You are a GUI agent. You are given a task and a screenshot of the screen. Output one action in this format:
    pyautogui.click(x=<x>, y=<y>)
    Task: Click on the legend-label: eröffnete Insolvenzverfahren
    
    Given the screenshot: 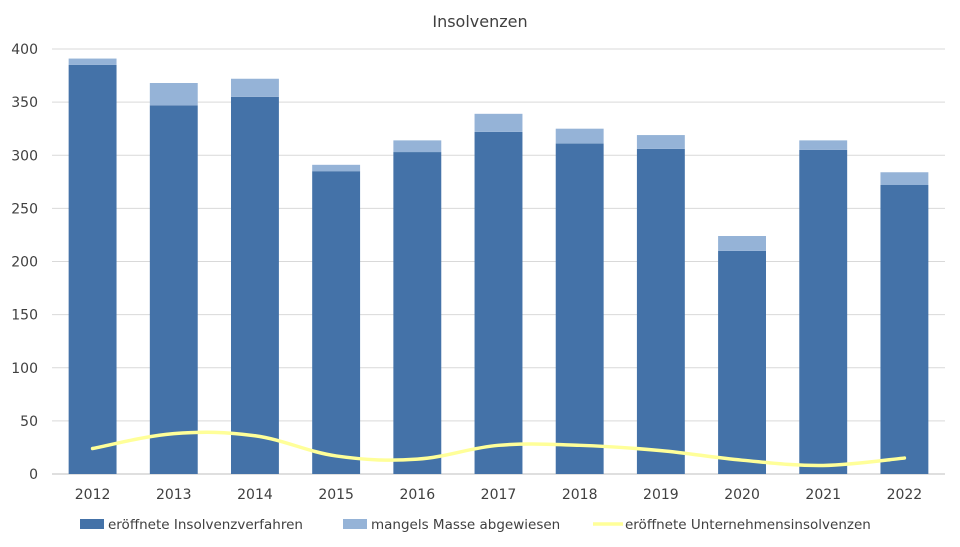 What is the action you would take?
    pyautogui.click(x=205, y=525)
    